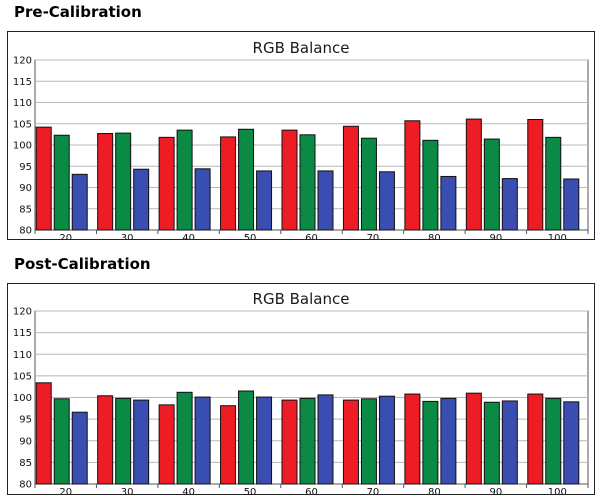  Describe the element at coordinates (78, 12) in the screenshot. I see `pre-calibration-heading: Pre-Calibration` at that location.